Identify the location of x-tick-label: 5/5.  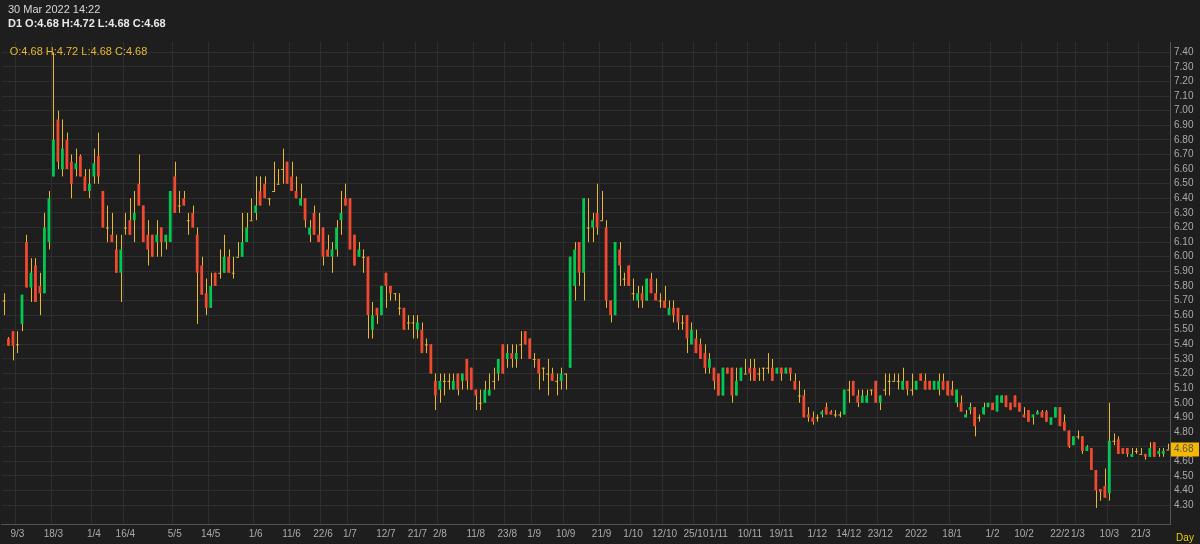
(175, 533).